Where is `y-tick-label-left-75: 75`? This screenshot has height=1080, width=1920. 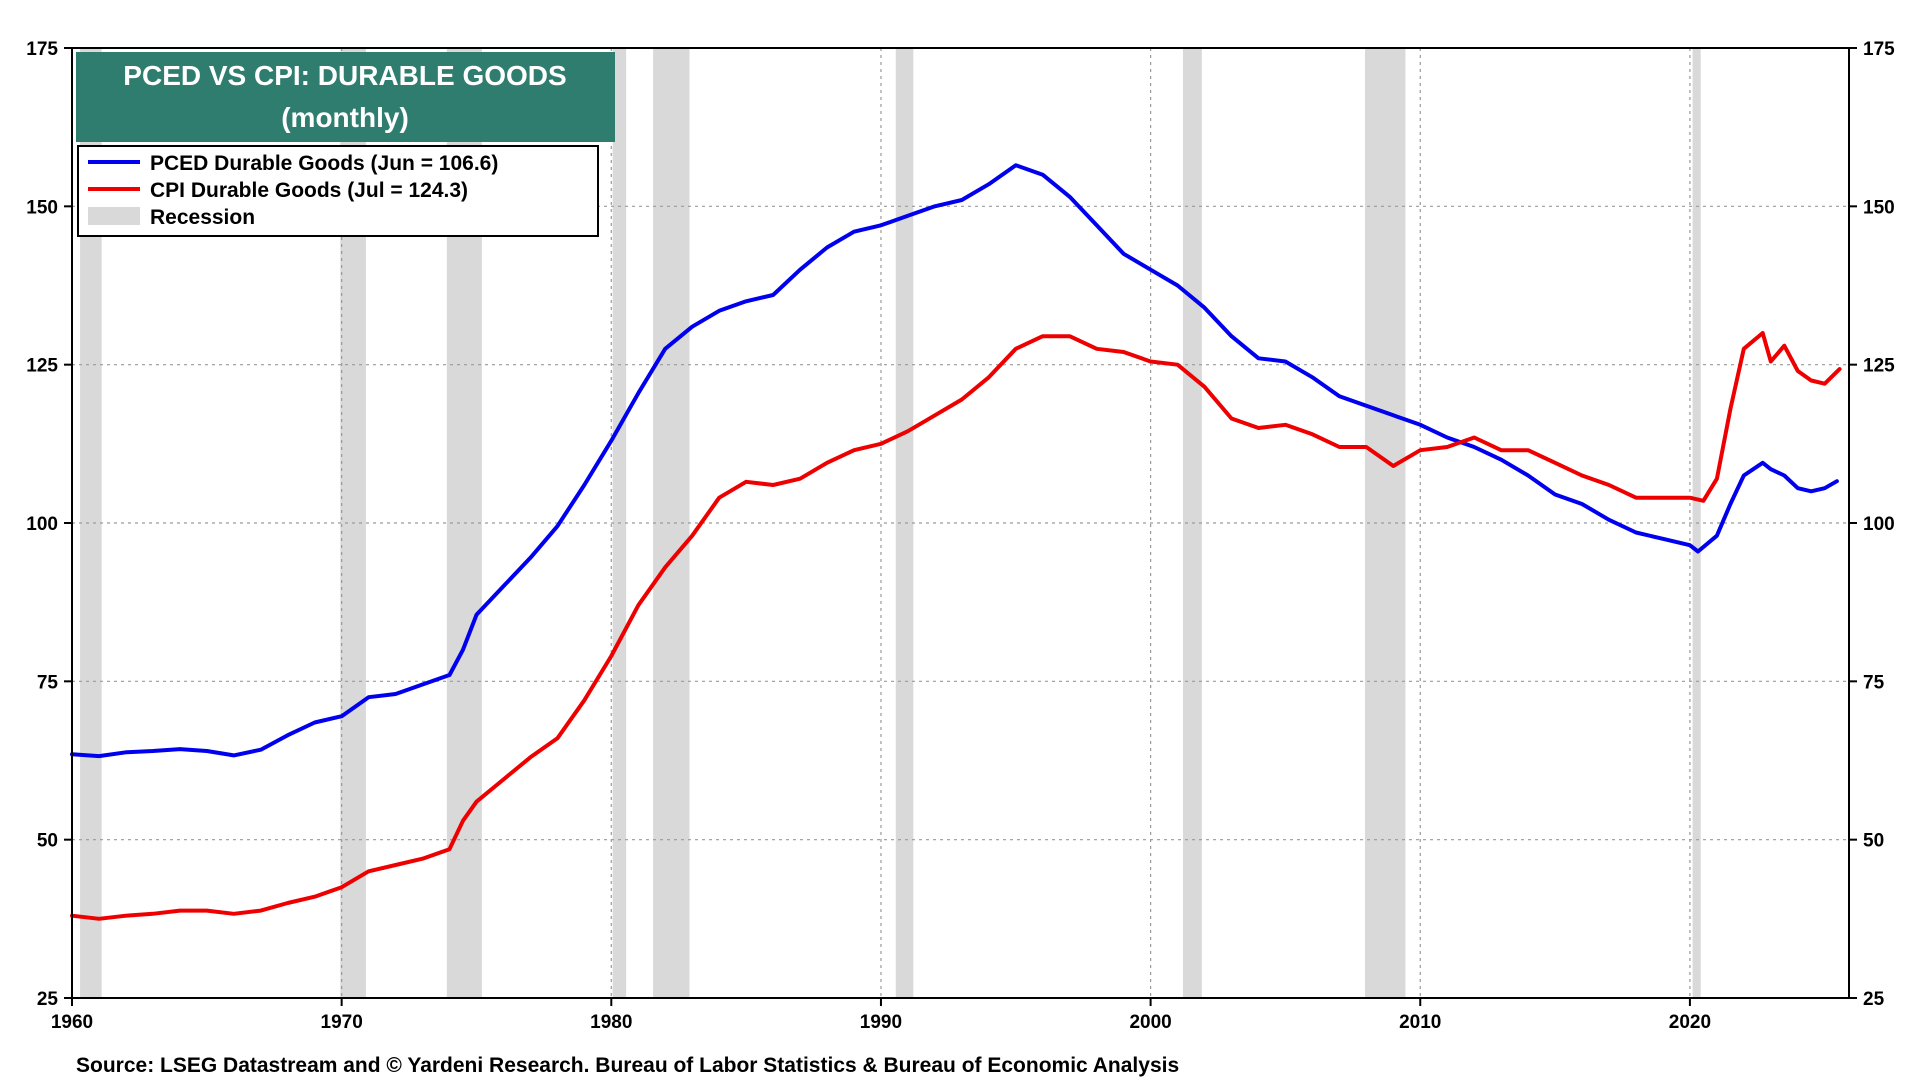 y-tick-label-left-75: 75 is located at coordinates (48, 682).